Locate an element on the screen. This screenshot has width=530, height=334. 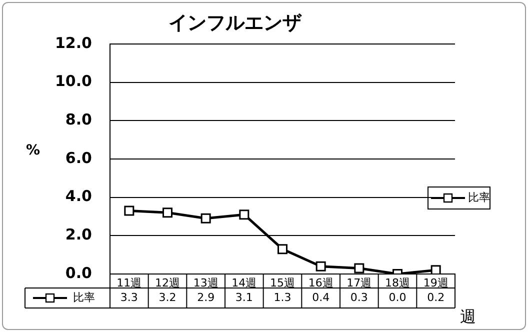
x-tick-label: 11週 is located at coordinates (129, 283).